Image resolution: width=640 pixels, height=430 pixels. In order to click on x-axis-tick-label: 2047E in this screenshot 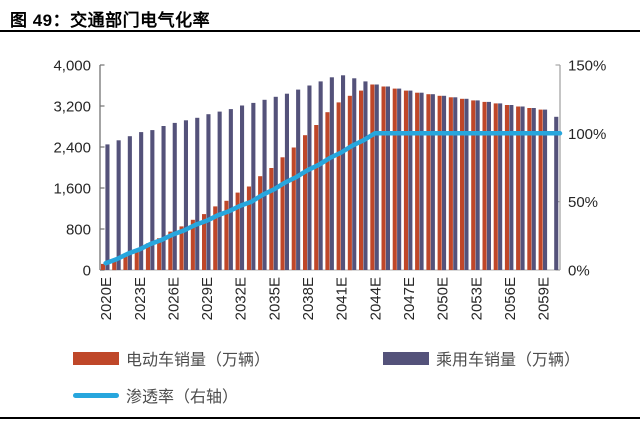, I will do `click(409, 298)`.